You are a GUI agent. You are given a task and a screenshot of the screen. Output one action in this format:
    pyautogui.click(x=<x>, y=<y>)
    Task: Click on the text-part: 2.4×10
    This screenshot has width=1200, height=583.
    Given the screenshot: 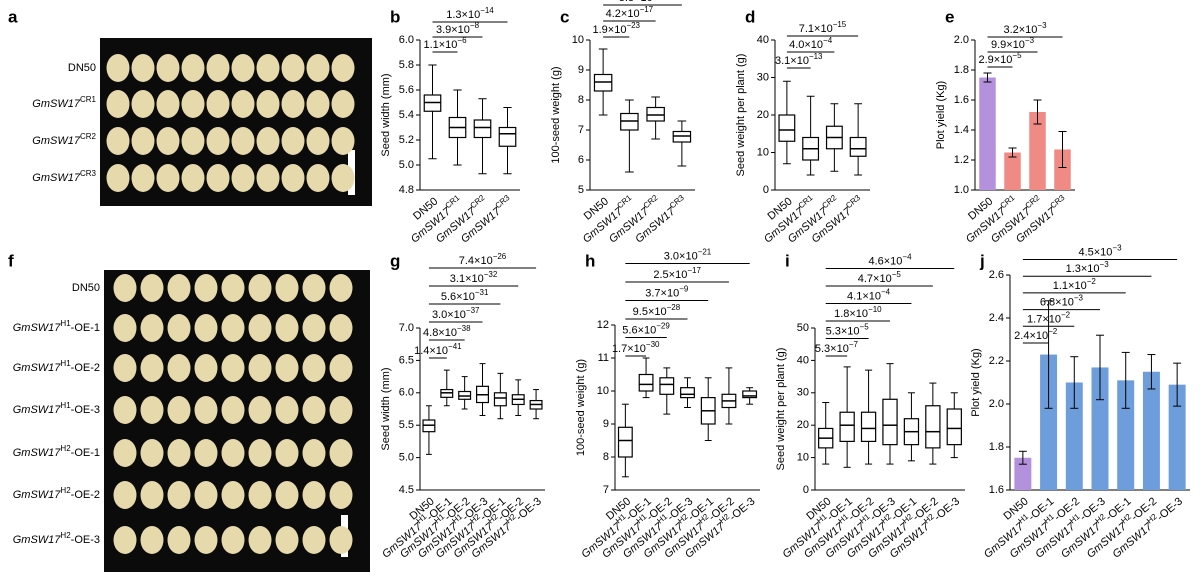 What is the action you would take?
    pyautogui.click(x=1031, y=336)
    